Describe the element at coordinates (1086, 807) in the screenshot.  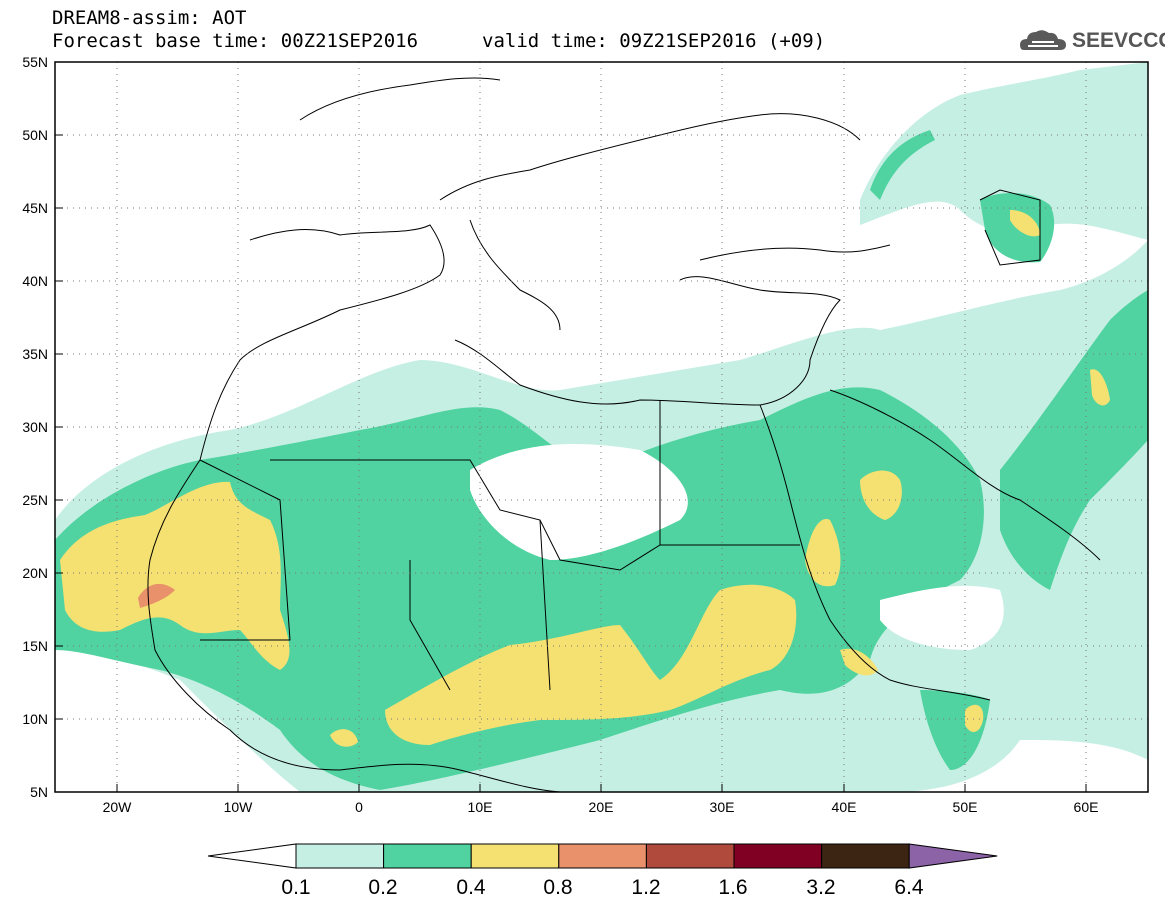
I see `lon-label: 60E` at that location.